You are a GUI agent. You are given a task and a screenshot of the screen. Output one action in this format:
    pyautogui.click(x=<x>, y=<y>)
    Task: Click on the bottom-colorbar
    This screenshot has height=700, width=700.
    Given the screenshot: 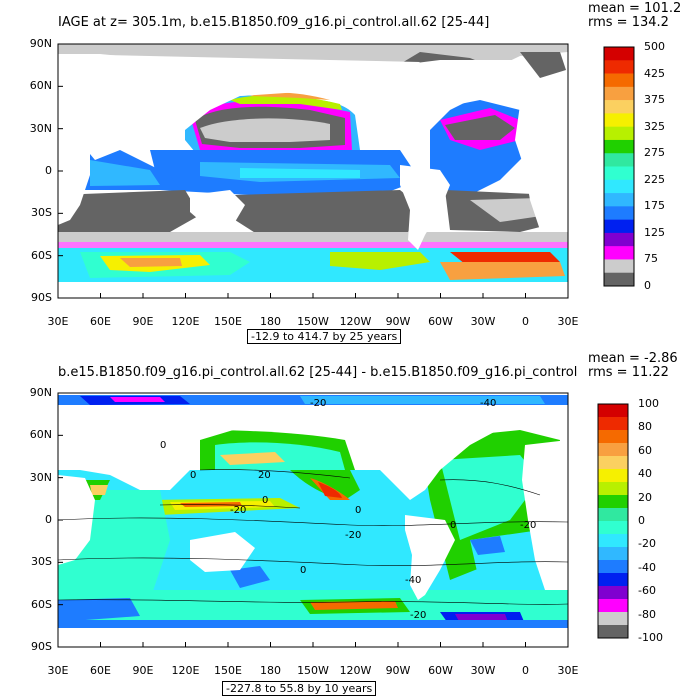 What is the action you would take?
    pyautogui.click(x=613, y=521)
    